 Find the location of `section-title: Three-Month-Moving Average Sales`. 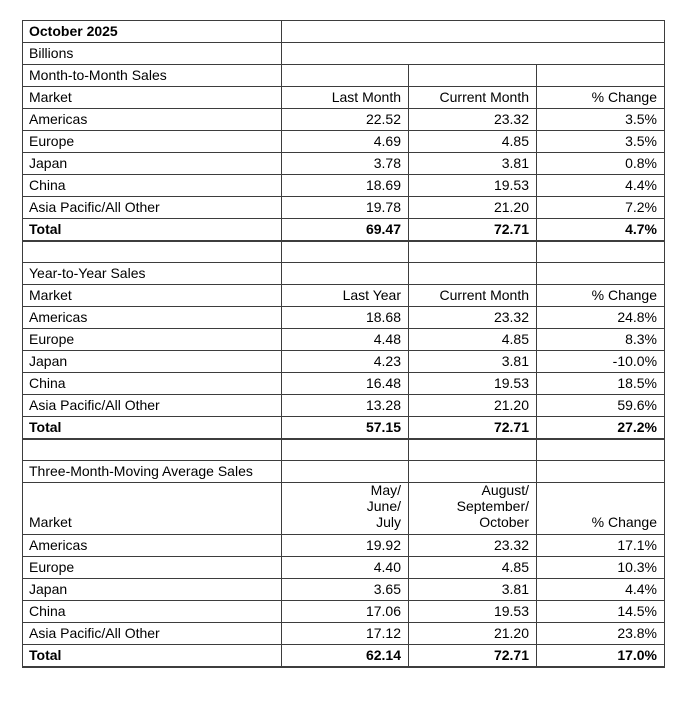

section-title: Three-Month-Moving Average Sales is located at coordinates (152, 471).